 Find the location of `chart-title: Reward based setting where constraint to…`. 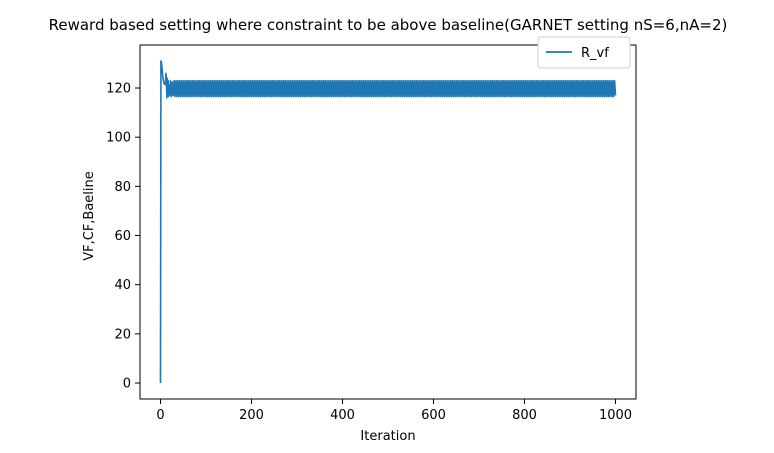

chart-title: Reward based setting where constraint to… is located at coordinates (388, 25).